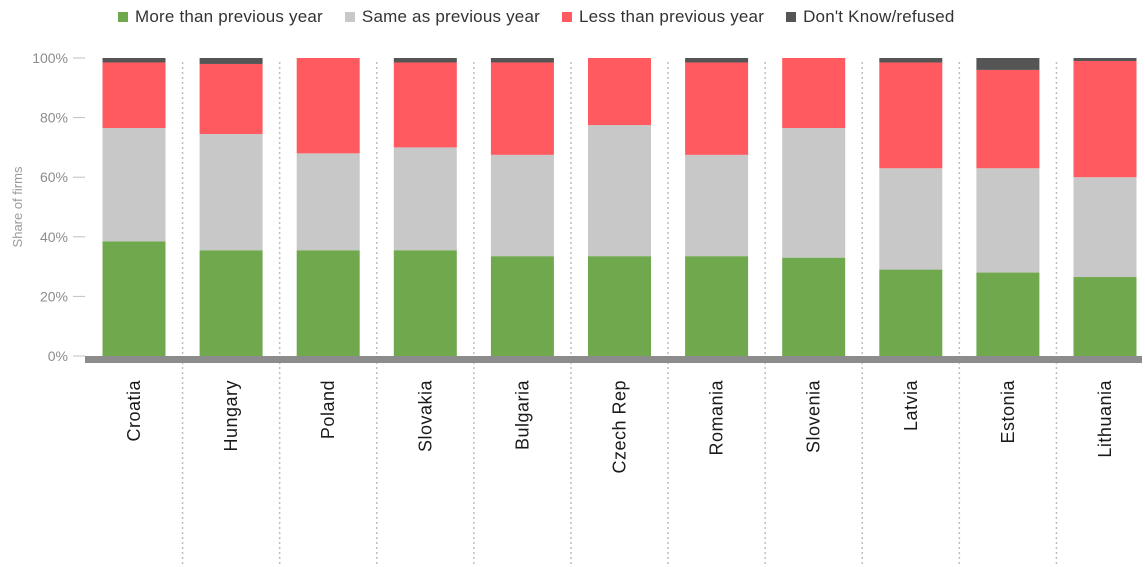 The image size is (1145, 567). What do you see at coordinates (425, 416) in the screenshot?
I see `x-category-label: Slovakia` at bounding box center [425, 416].